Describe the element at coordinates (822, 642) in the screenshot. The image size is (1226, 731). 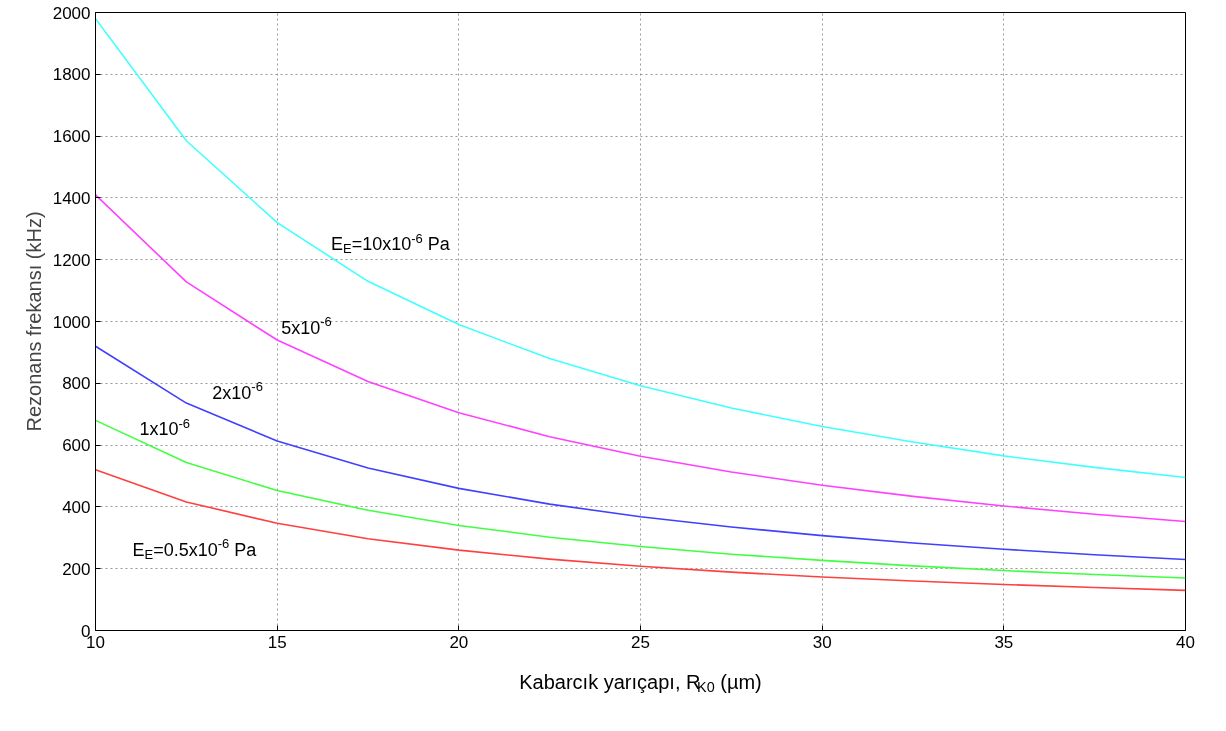
I see `x-tick-label: 30` at that location.